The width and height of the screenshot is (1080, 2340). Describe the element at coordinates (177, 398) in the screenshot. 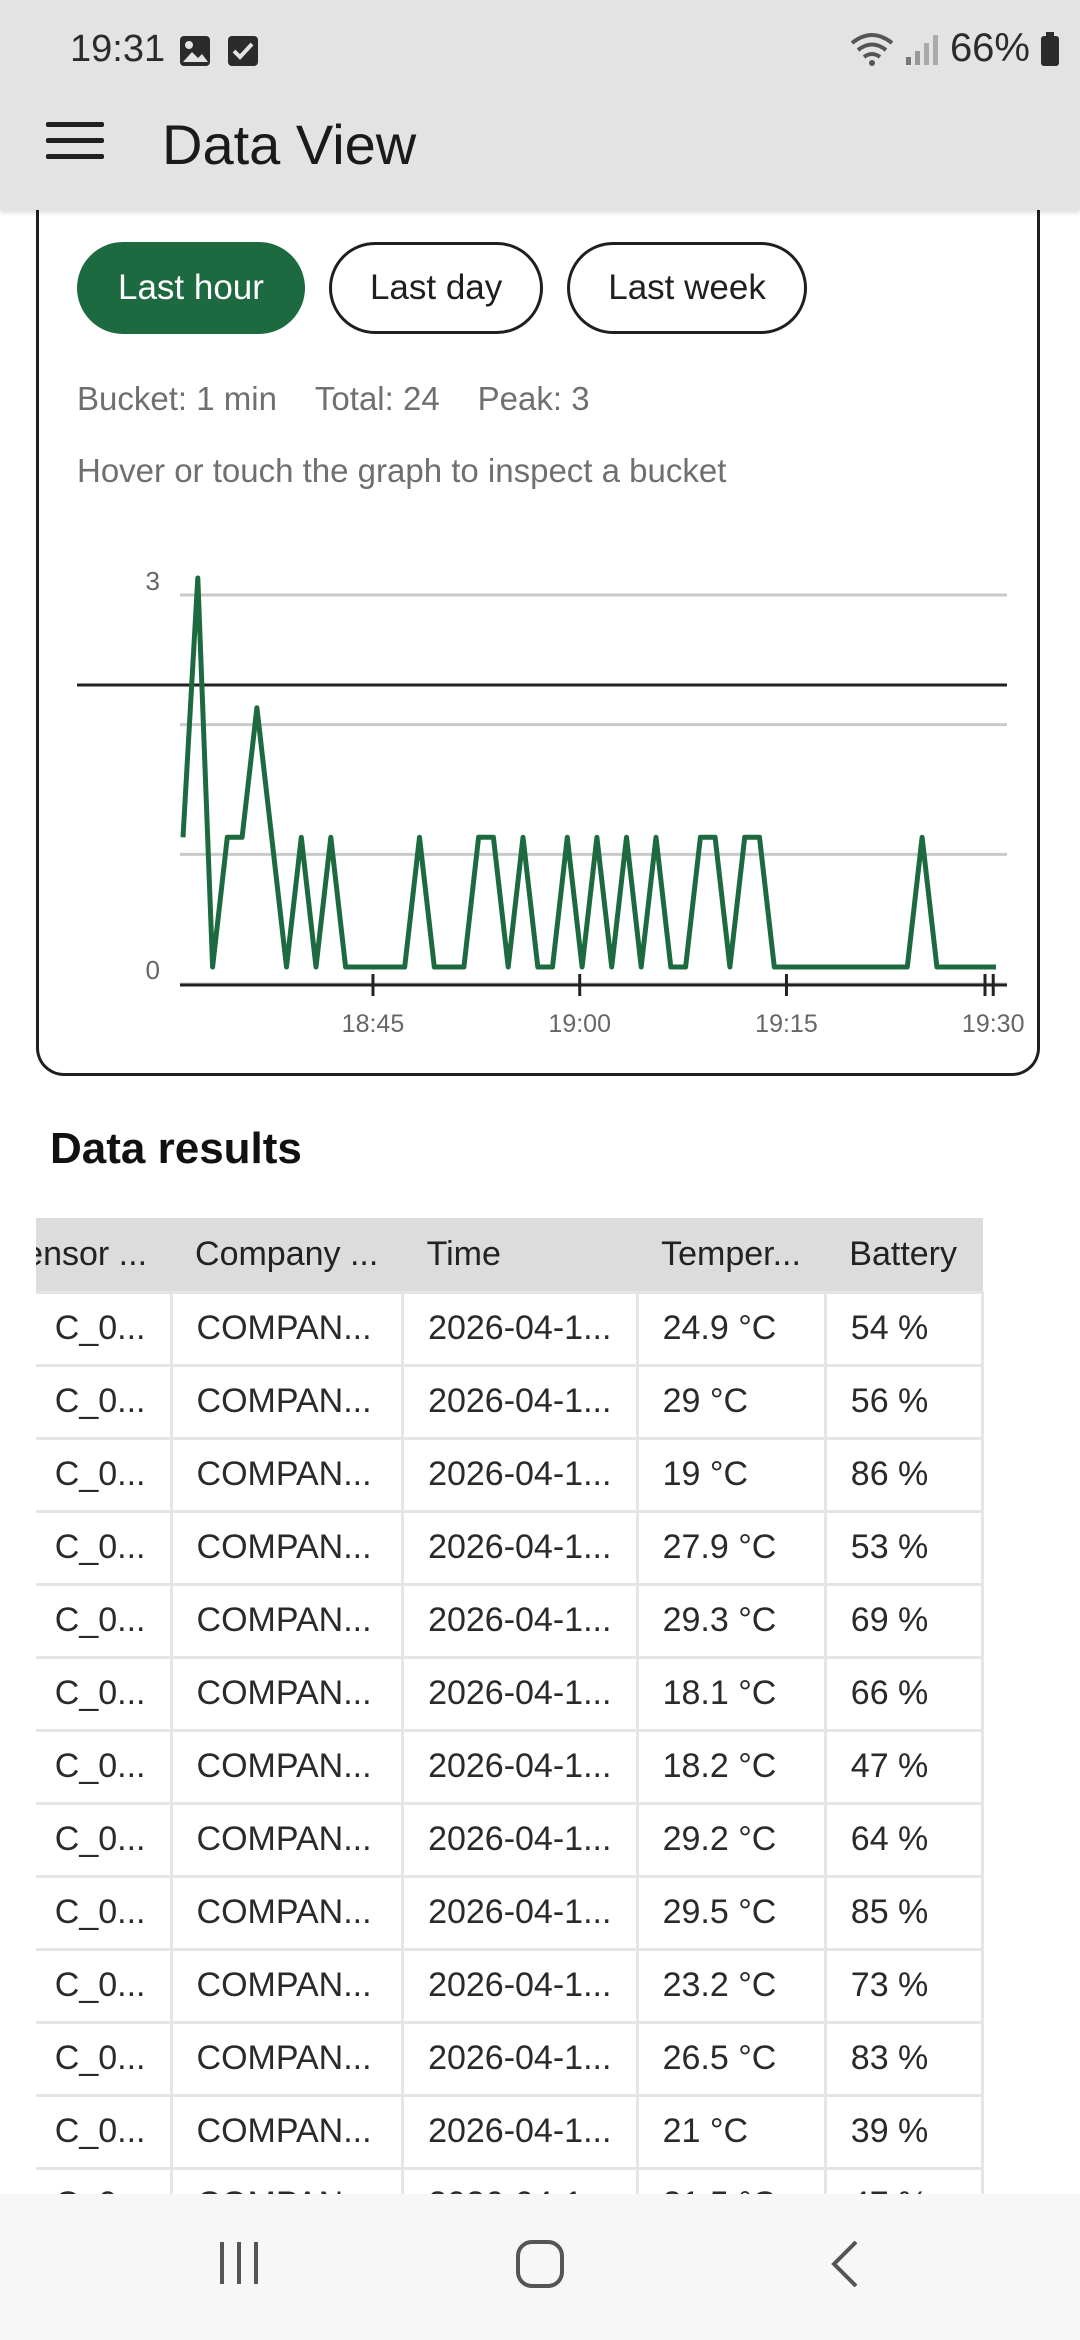

I see `bucket-stat: Bucket: 1 min` at that location.